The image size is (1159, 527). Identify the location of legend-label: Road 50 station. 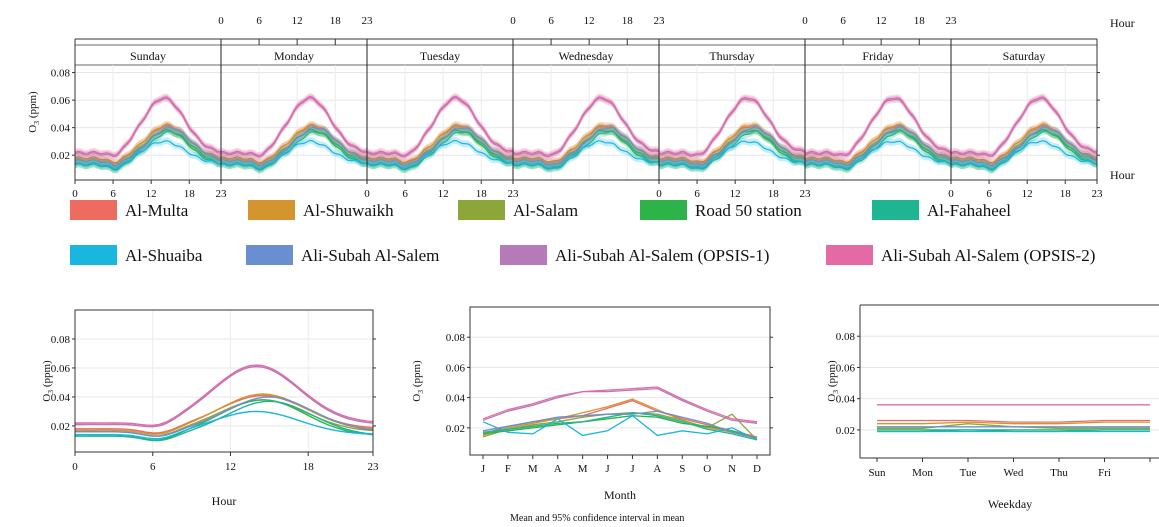
(748, 210).